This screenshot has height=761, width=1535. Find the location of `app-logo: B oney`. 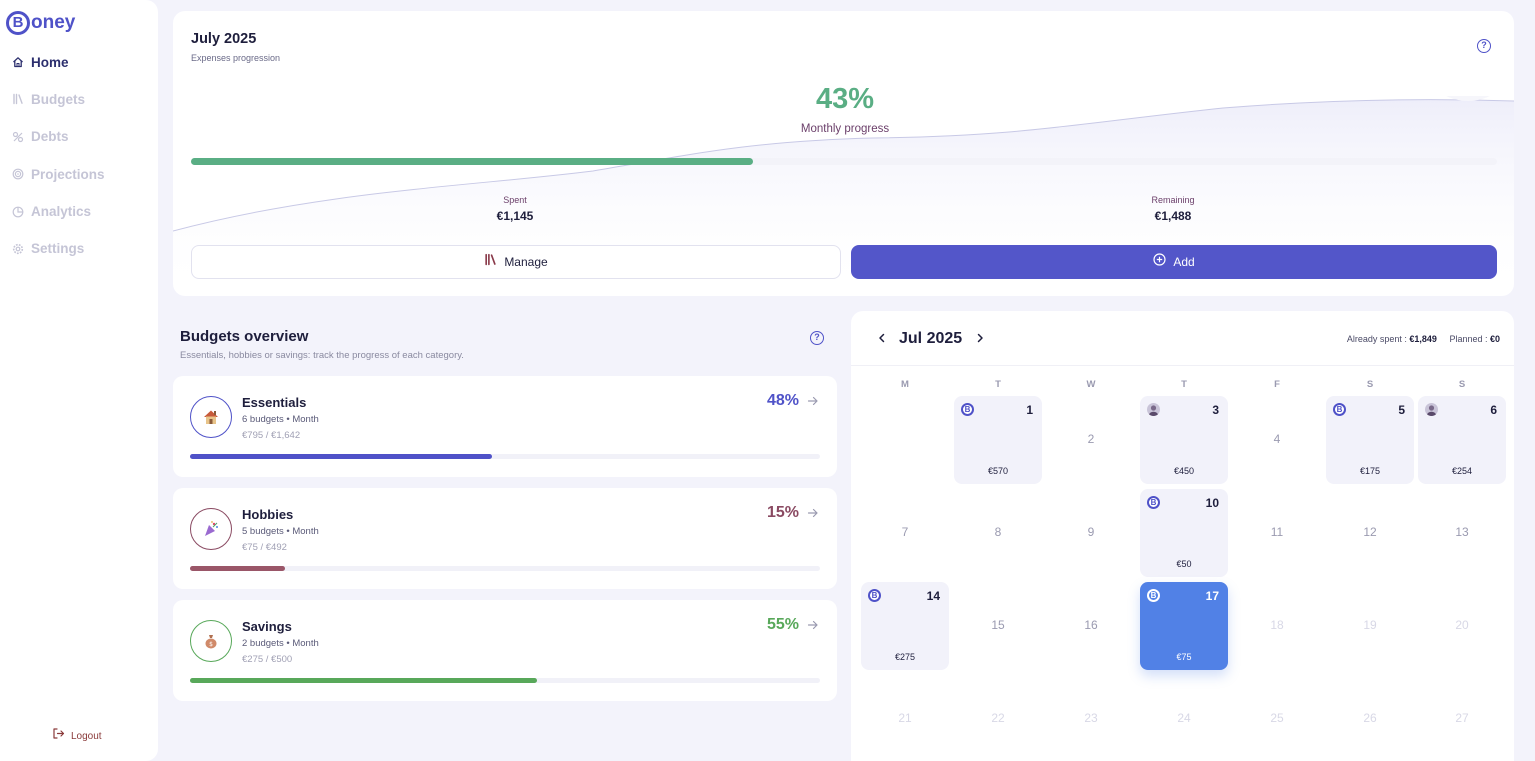

app-logo: B oney is located at coordinates (40, 23).